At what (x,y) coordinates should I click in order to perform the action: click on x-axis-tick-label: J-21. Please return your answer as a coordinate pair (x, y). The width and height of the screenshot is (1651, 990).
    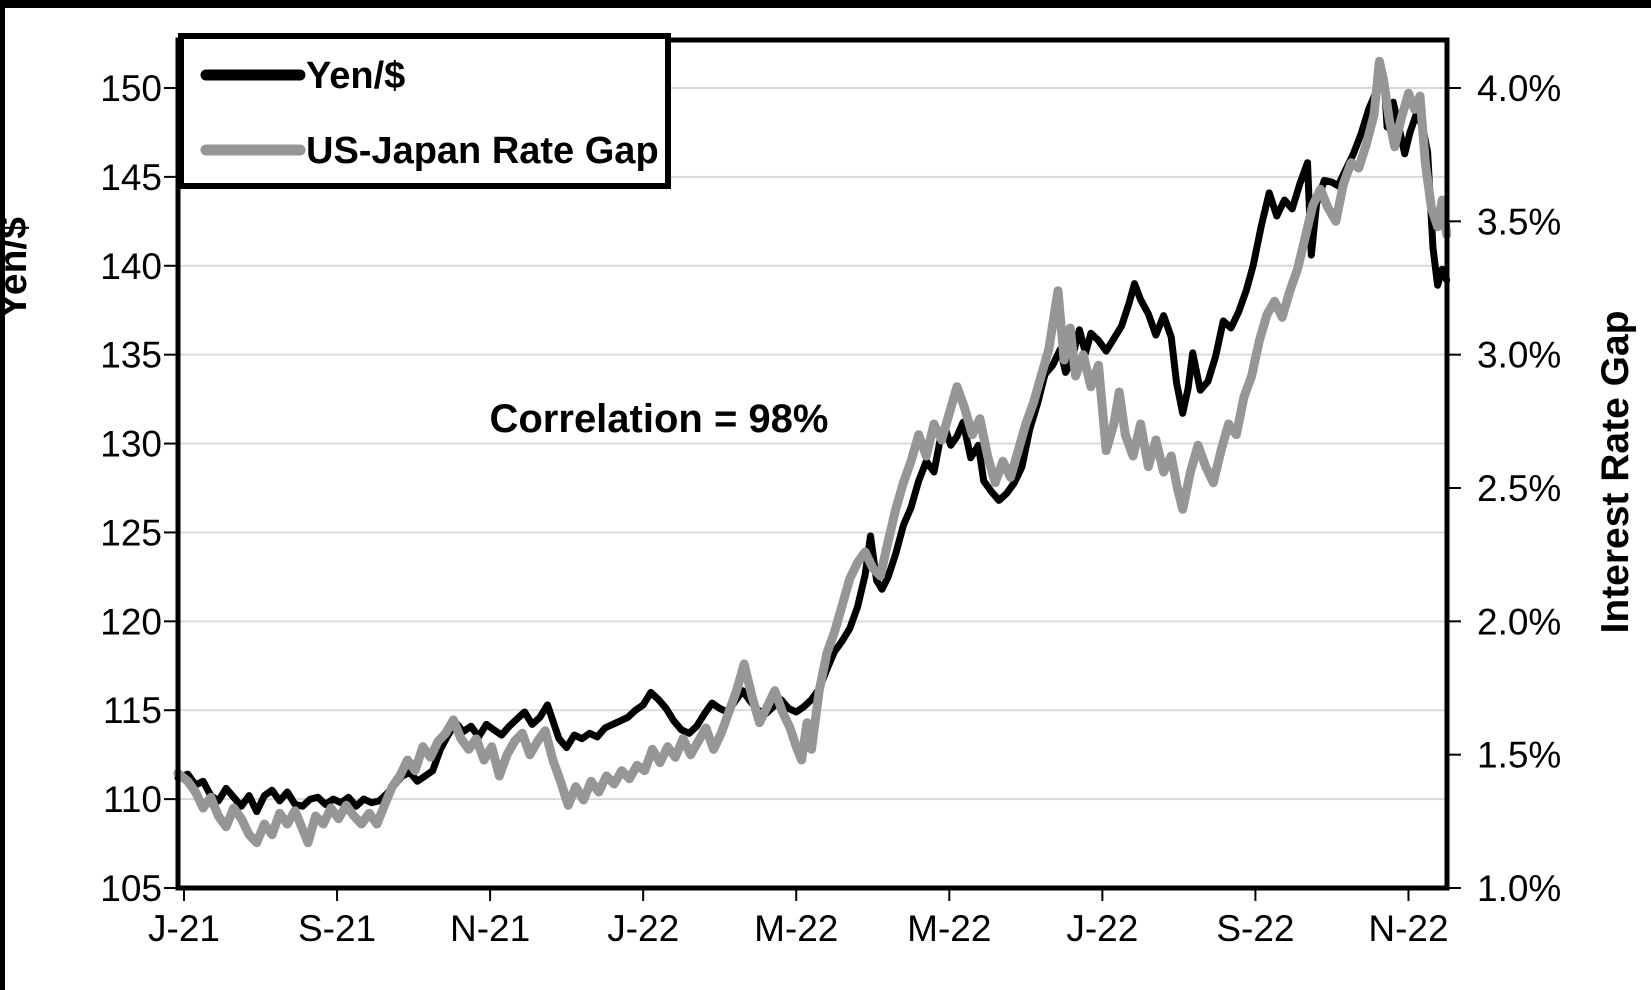
    Looking at the image, I should click on (184, 928).